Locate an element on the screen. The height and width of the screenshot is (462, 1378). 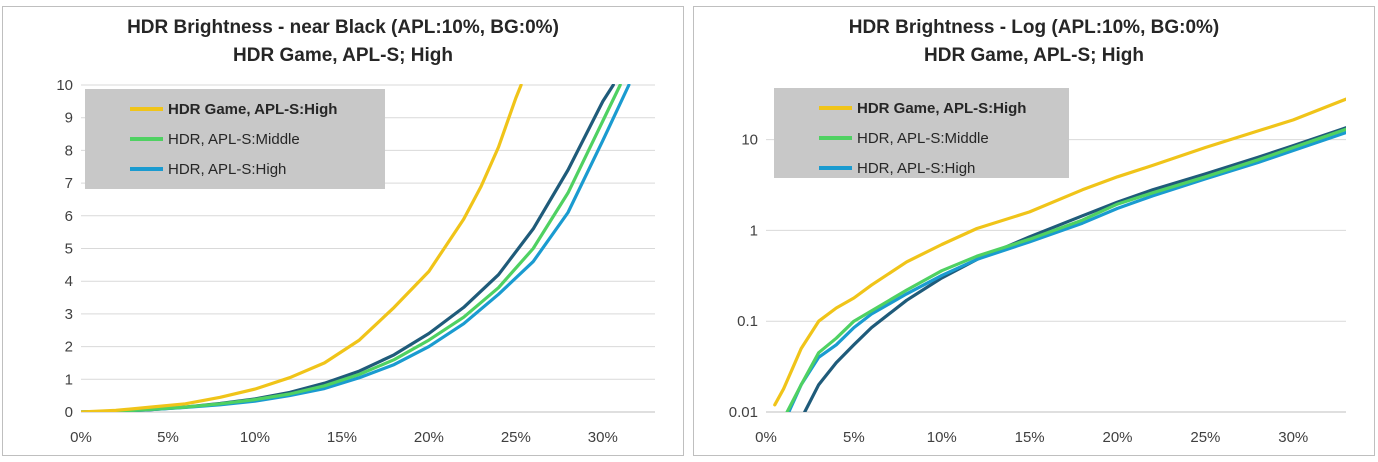
y-tick-label: 4 is located at coordinates (69, 281).